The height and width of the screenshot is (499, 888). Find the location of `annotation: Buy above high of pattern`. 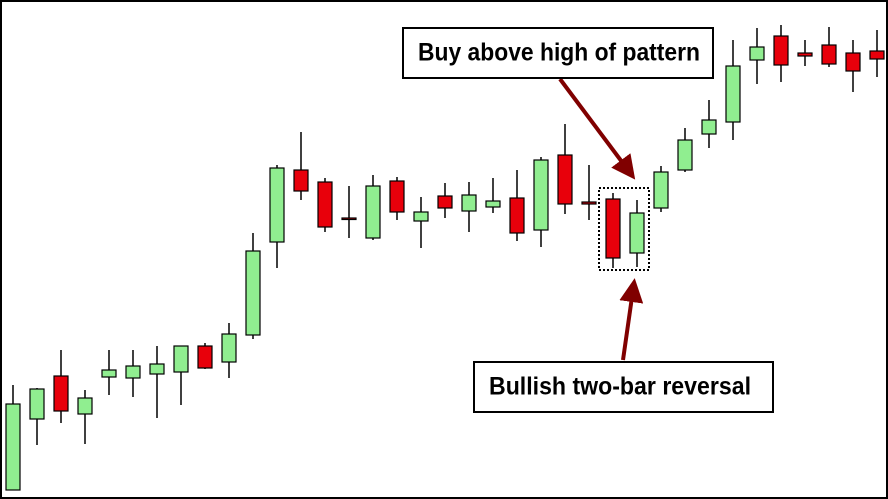

annotation: Buy above high of pattern is located at coordinates (559, 53).